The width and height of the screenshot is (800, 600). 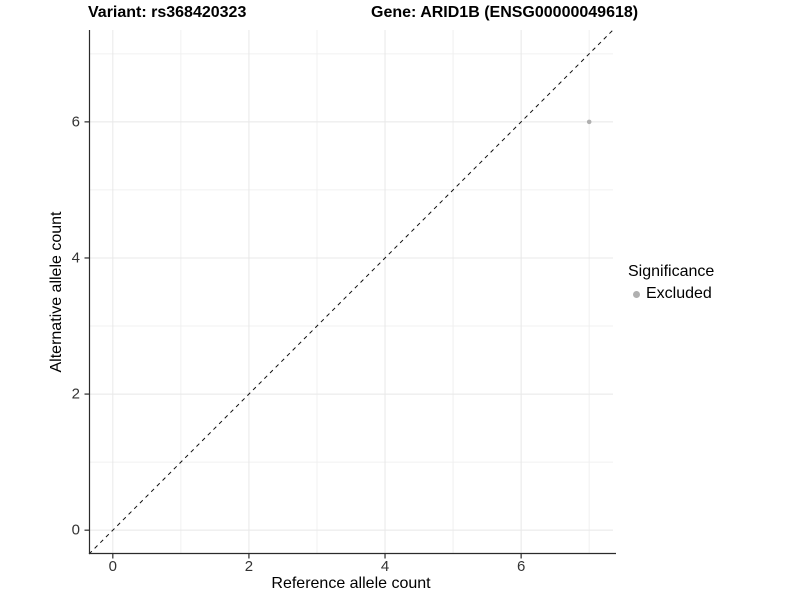 What do you see at coordinates (249, 566) in the screenshot?
I see `x-axis-tick-label: 2` at bounding box center [249, 566].